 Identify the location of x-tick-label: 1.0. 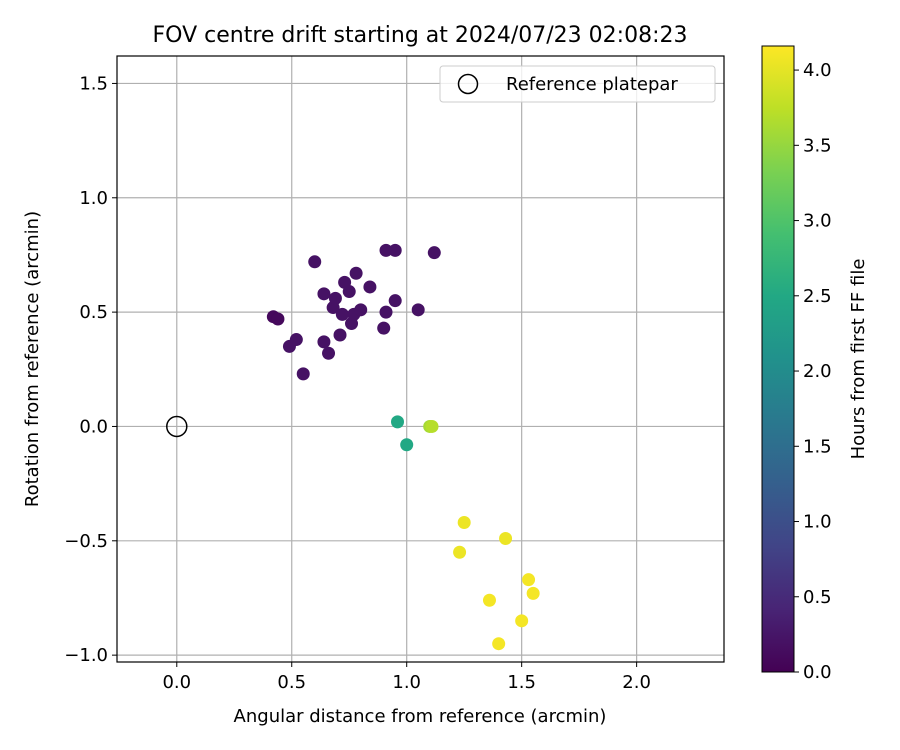
(406, 682).